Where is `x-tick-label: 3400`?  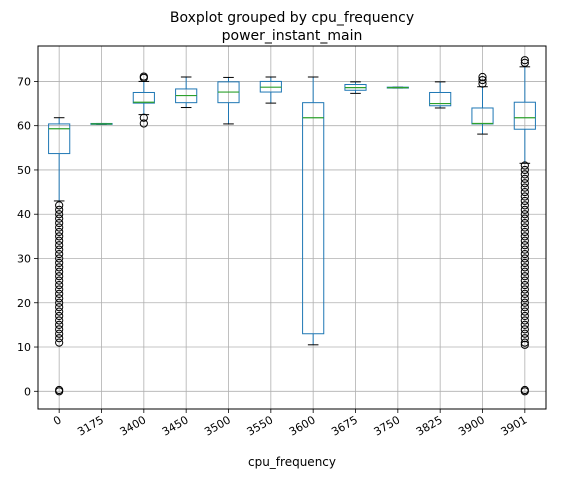
x-tick-label: 3400 is located at coordinates (133, 425).